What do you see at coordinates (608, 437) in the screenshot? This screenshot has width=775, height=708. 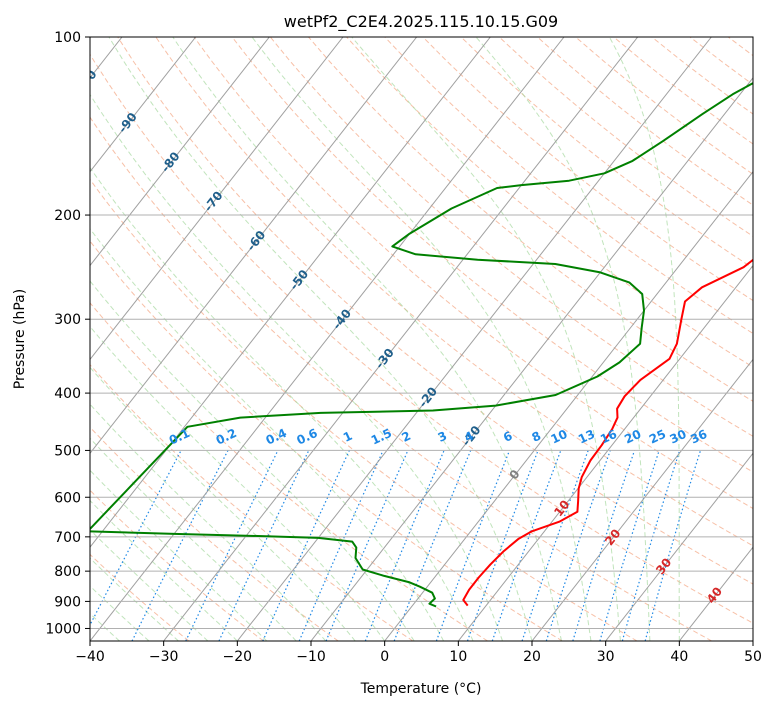 I see `mixing-ratio-label: 16` at bounding box center [608, 437].